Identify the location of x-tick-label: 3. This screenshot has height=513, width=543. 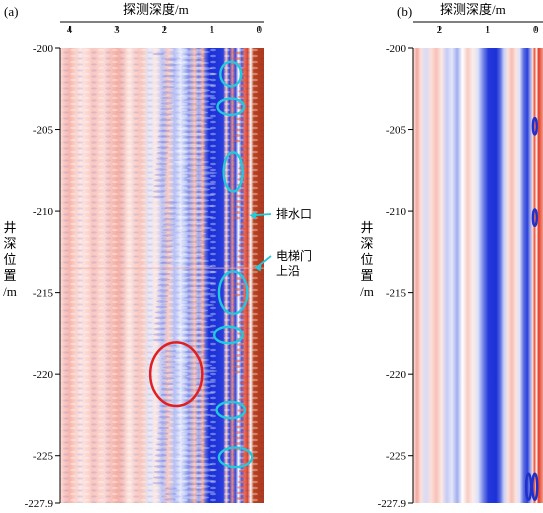
(117, 30).